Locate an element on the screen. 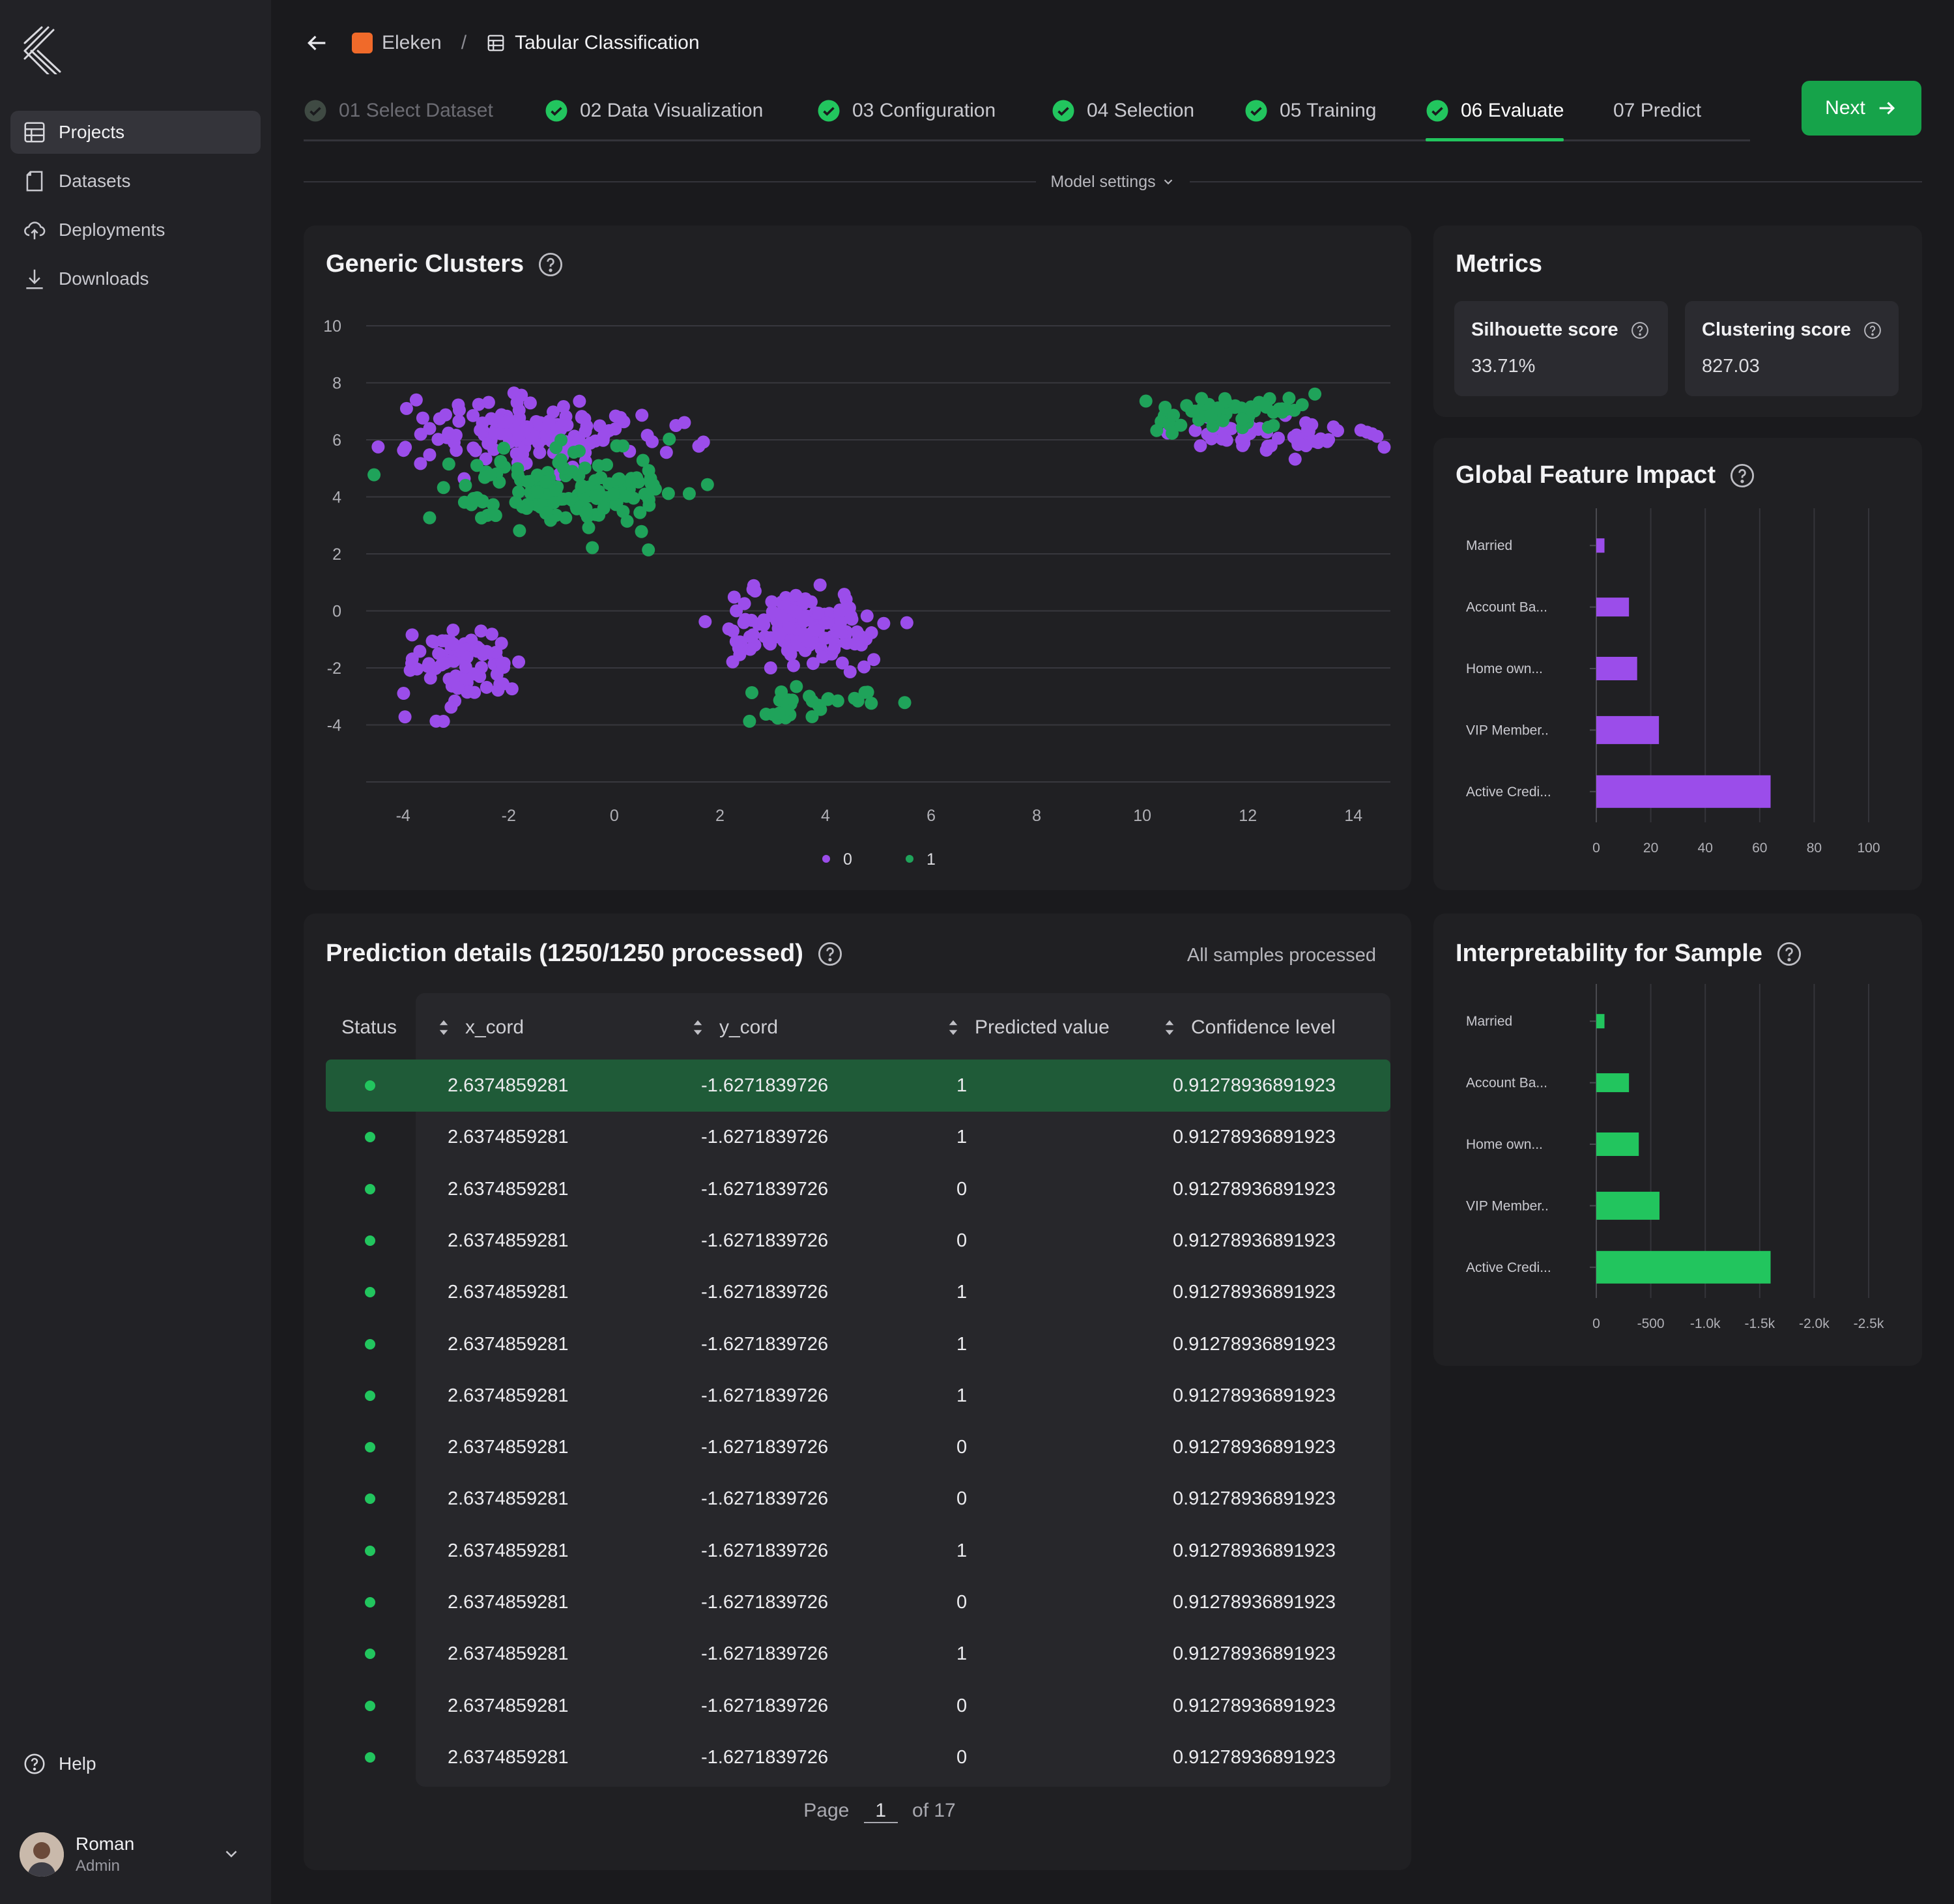 This screenshot has height=1904, width=1954. help-link: Help is located at coordinates (59, 1764).